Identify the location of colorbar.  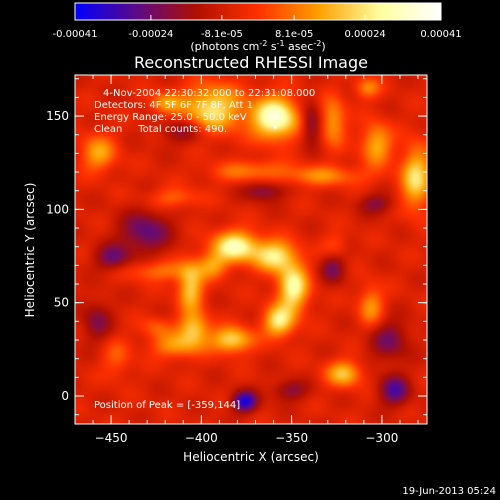
(258, 11).